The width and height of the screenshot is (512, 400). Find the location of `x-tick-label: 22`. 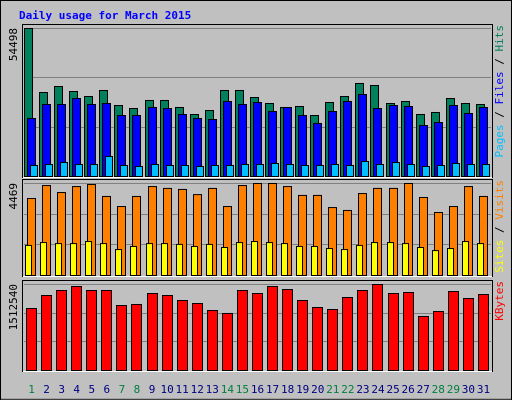

x-tick-label: 22 is located at coordinates (347, 389).